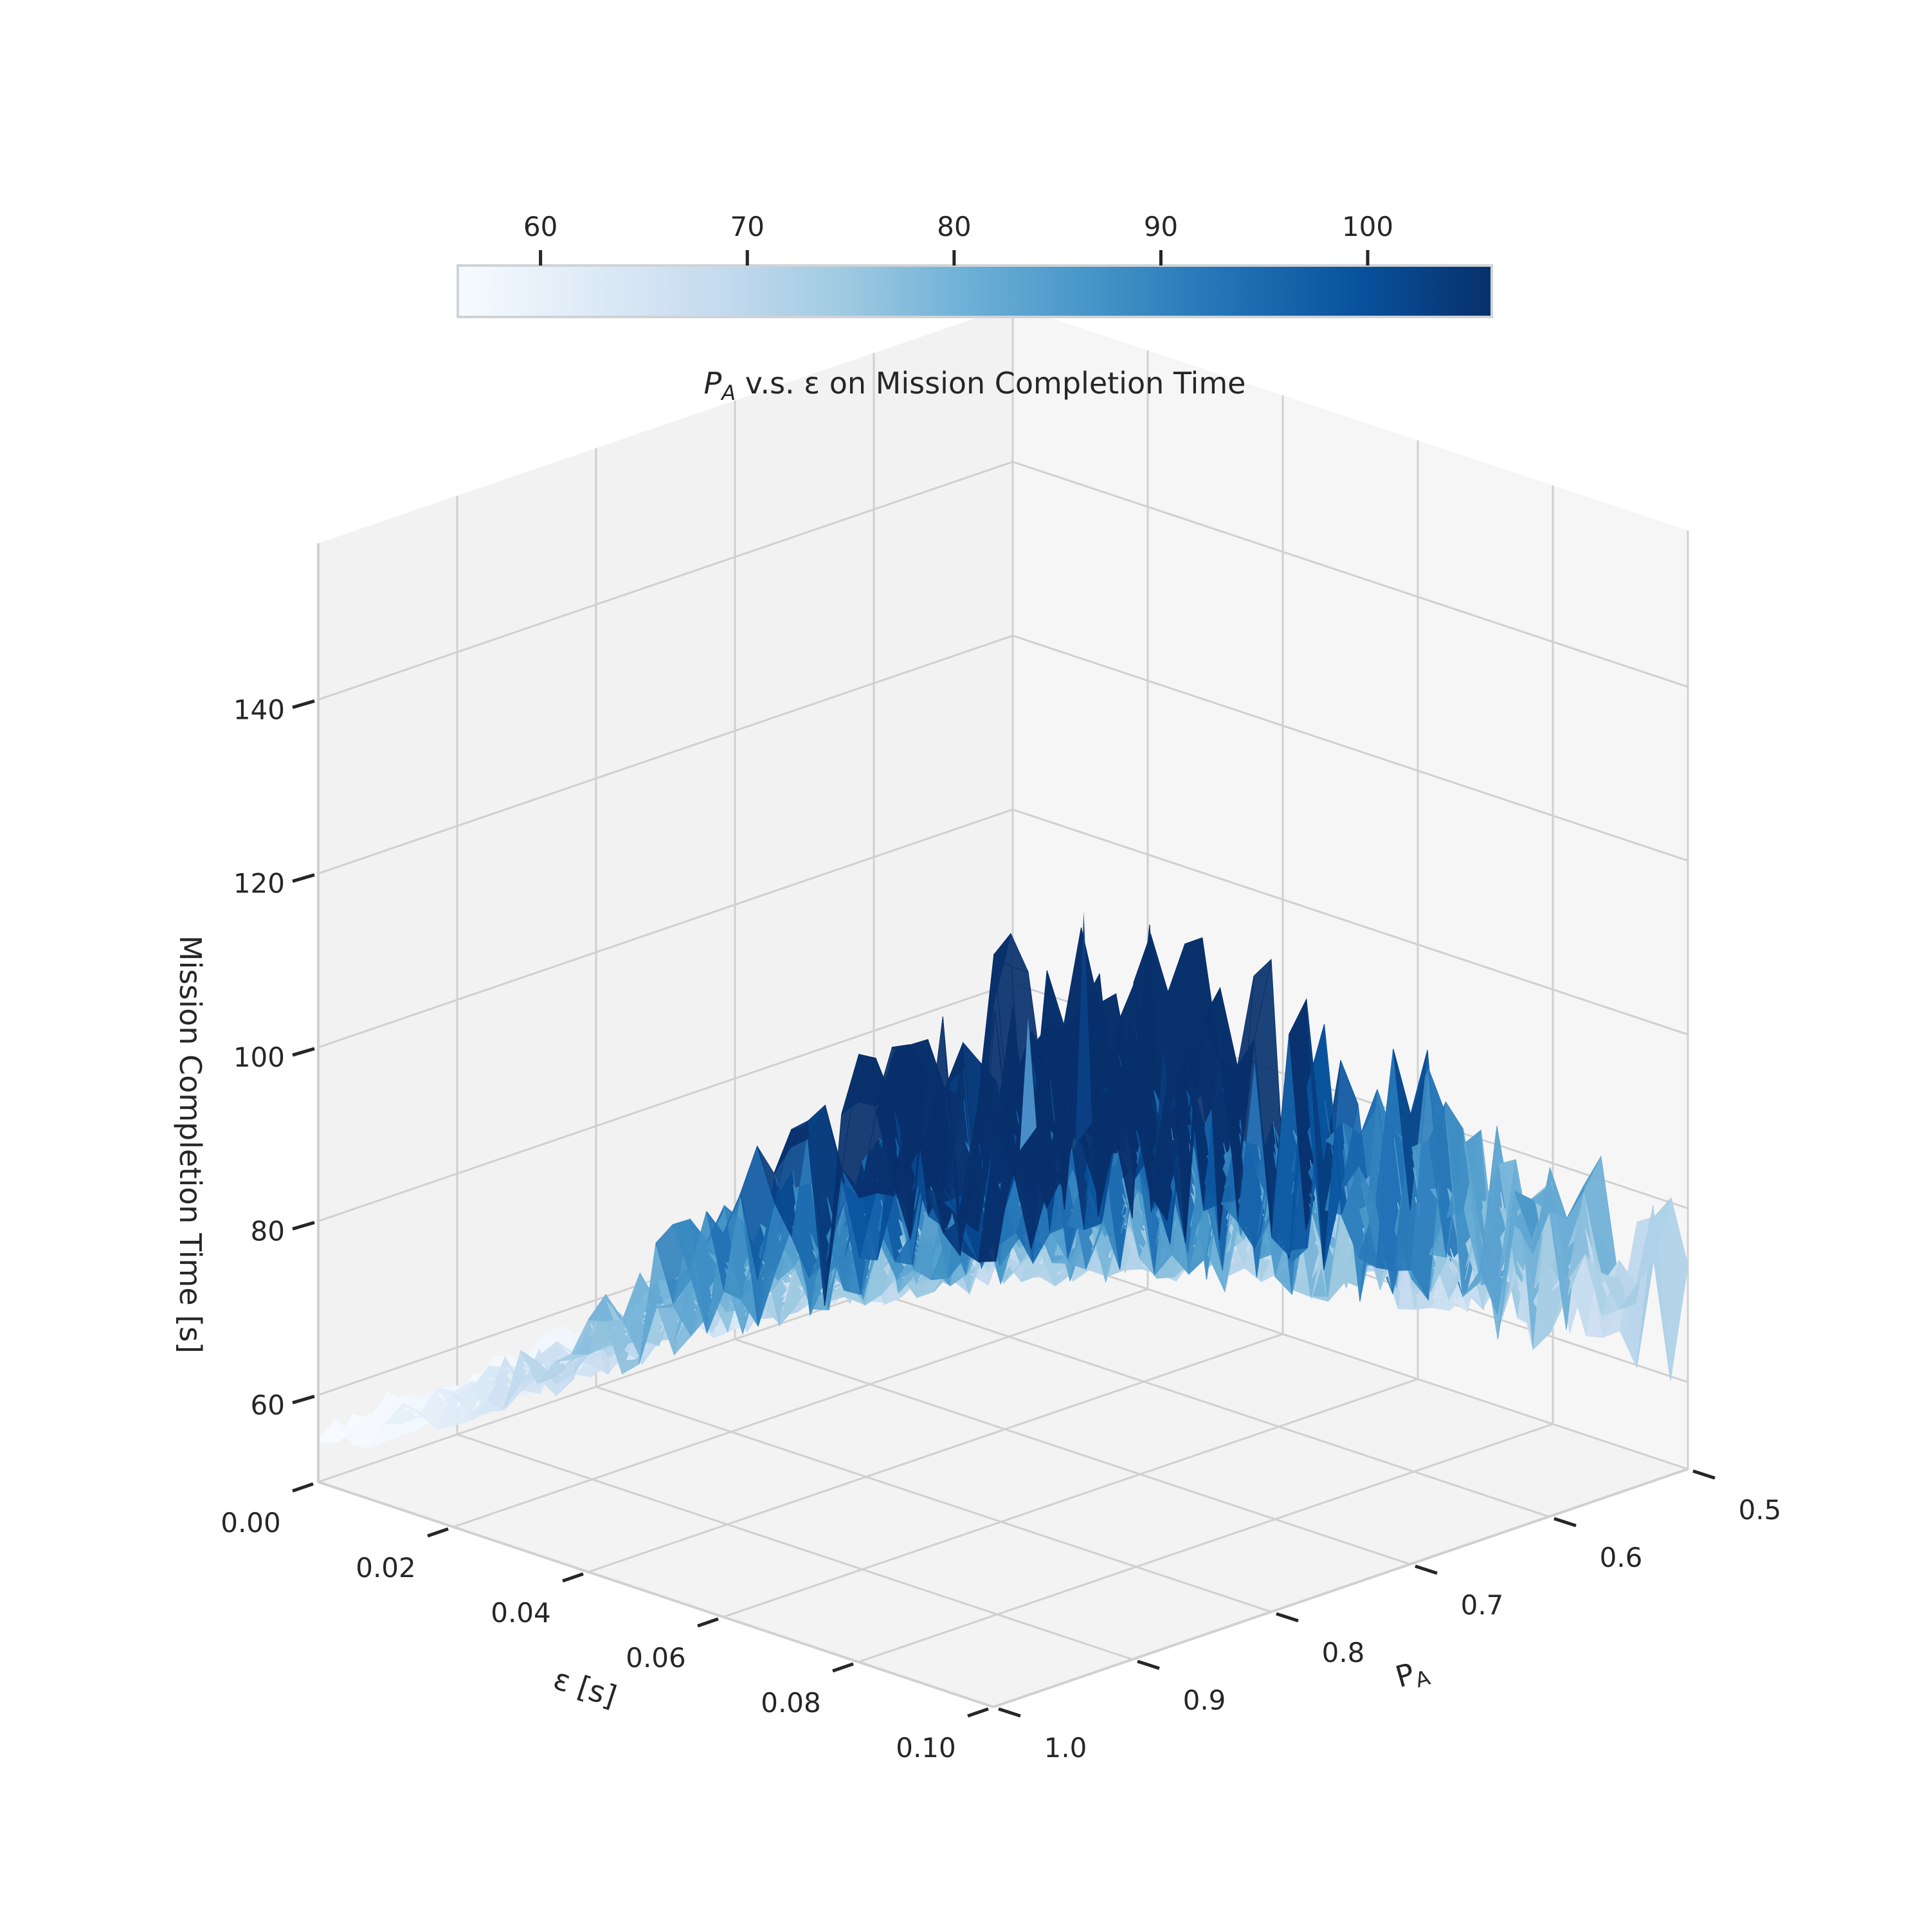 This screenshot has width=1929, height=1932. I want to click on y-axis-line, so click(1341, 1588).